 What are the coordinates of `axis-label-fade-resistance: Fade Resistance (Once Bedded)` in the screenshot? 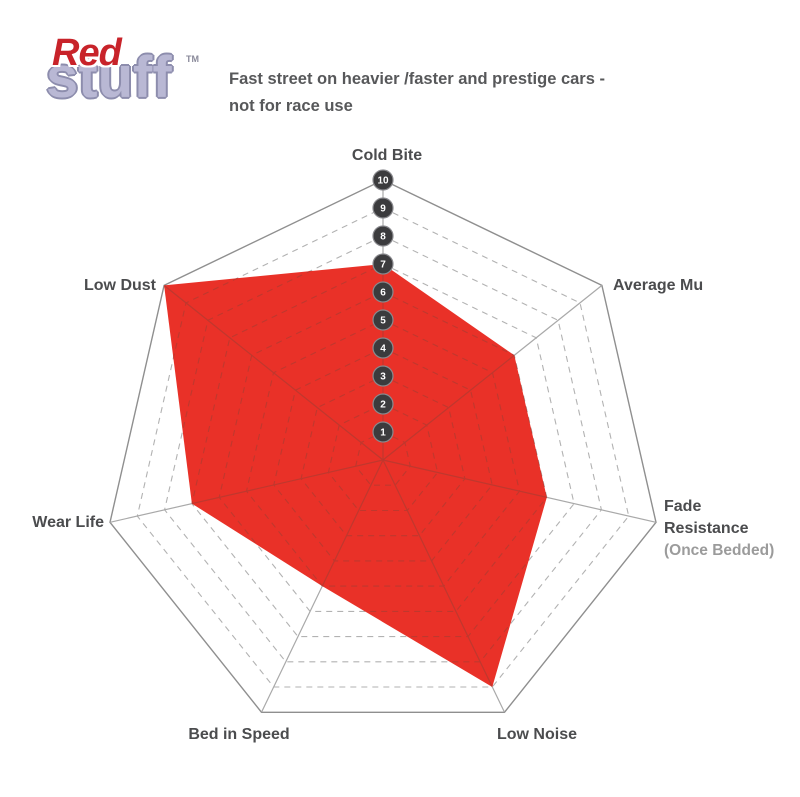 It's located at (719, 528).